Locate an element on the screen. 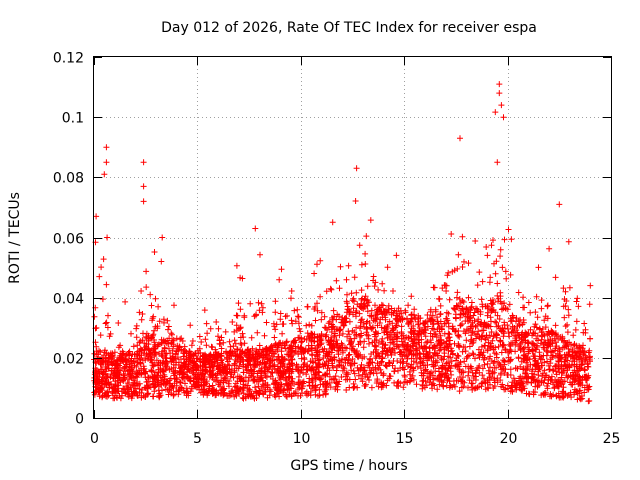 The width and height of the screenshot is (640, 480). x-tick-label: 0 is located at coordinates (94, 439).